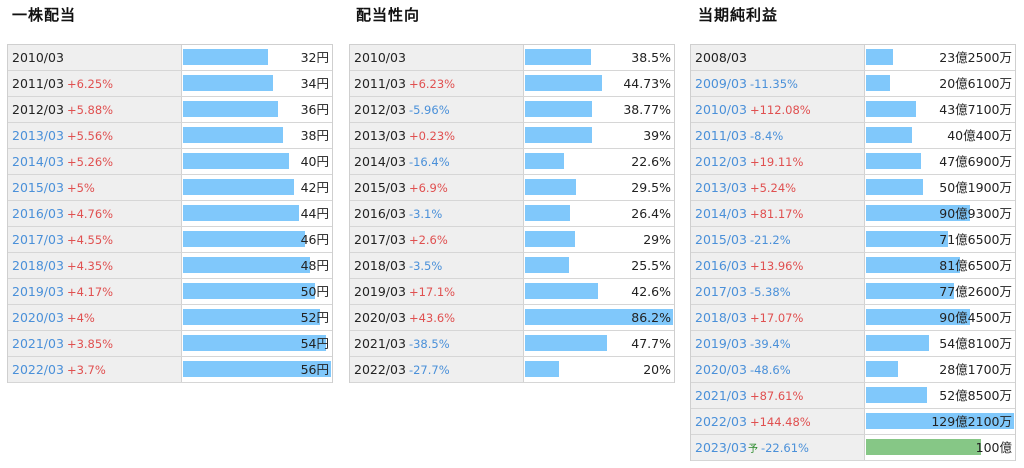 Image resolution: width=1024 pixels, height=468 pixels. Describe the element at coordinates (657, 239) in the screenshot. I see `value-text: 29%` at that location.